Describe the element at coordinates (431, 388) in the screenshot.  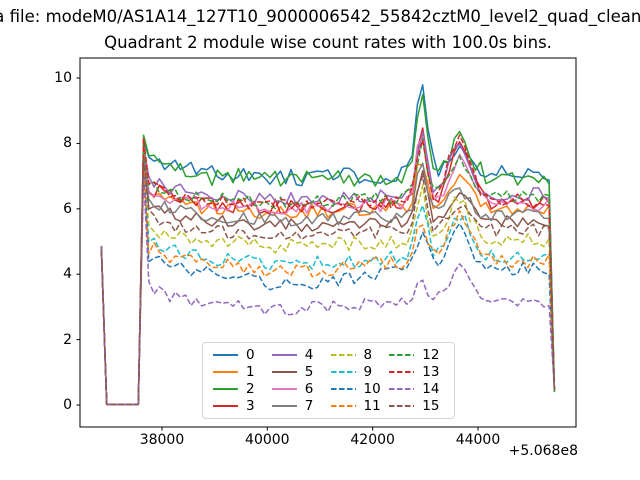
I see `legend-item-label: 14` at that location.